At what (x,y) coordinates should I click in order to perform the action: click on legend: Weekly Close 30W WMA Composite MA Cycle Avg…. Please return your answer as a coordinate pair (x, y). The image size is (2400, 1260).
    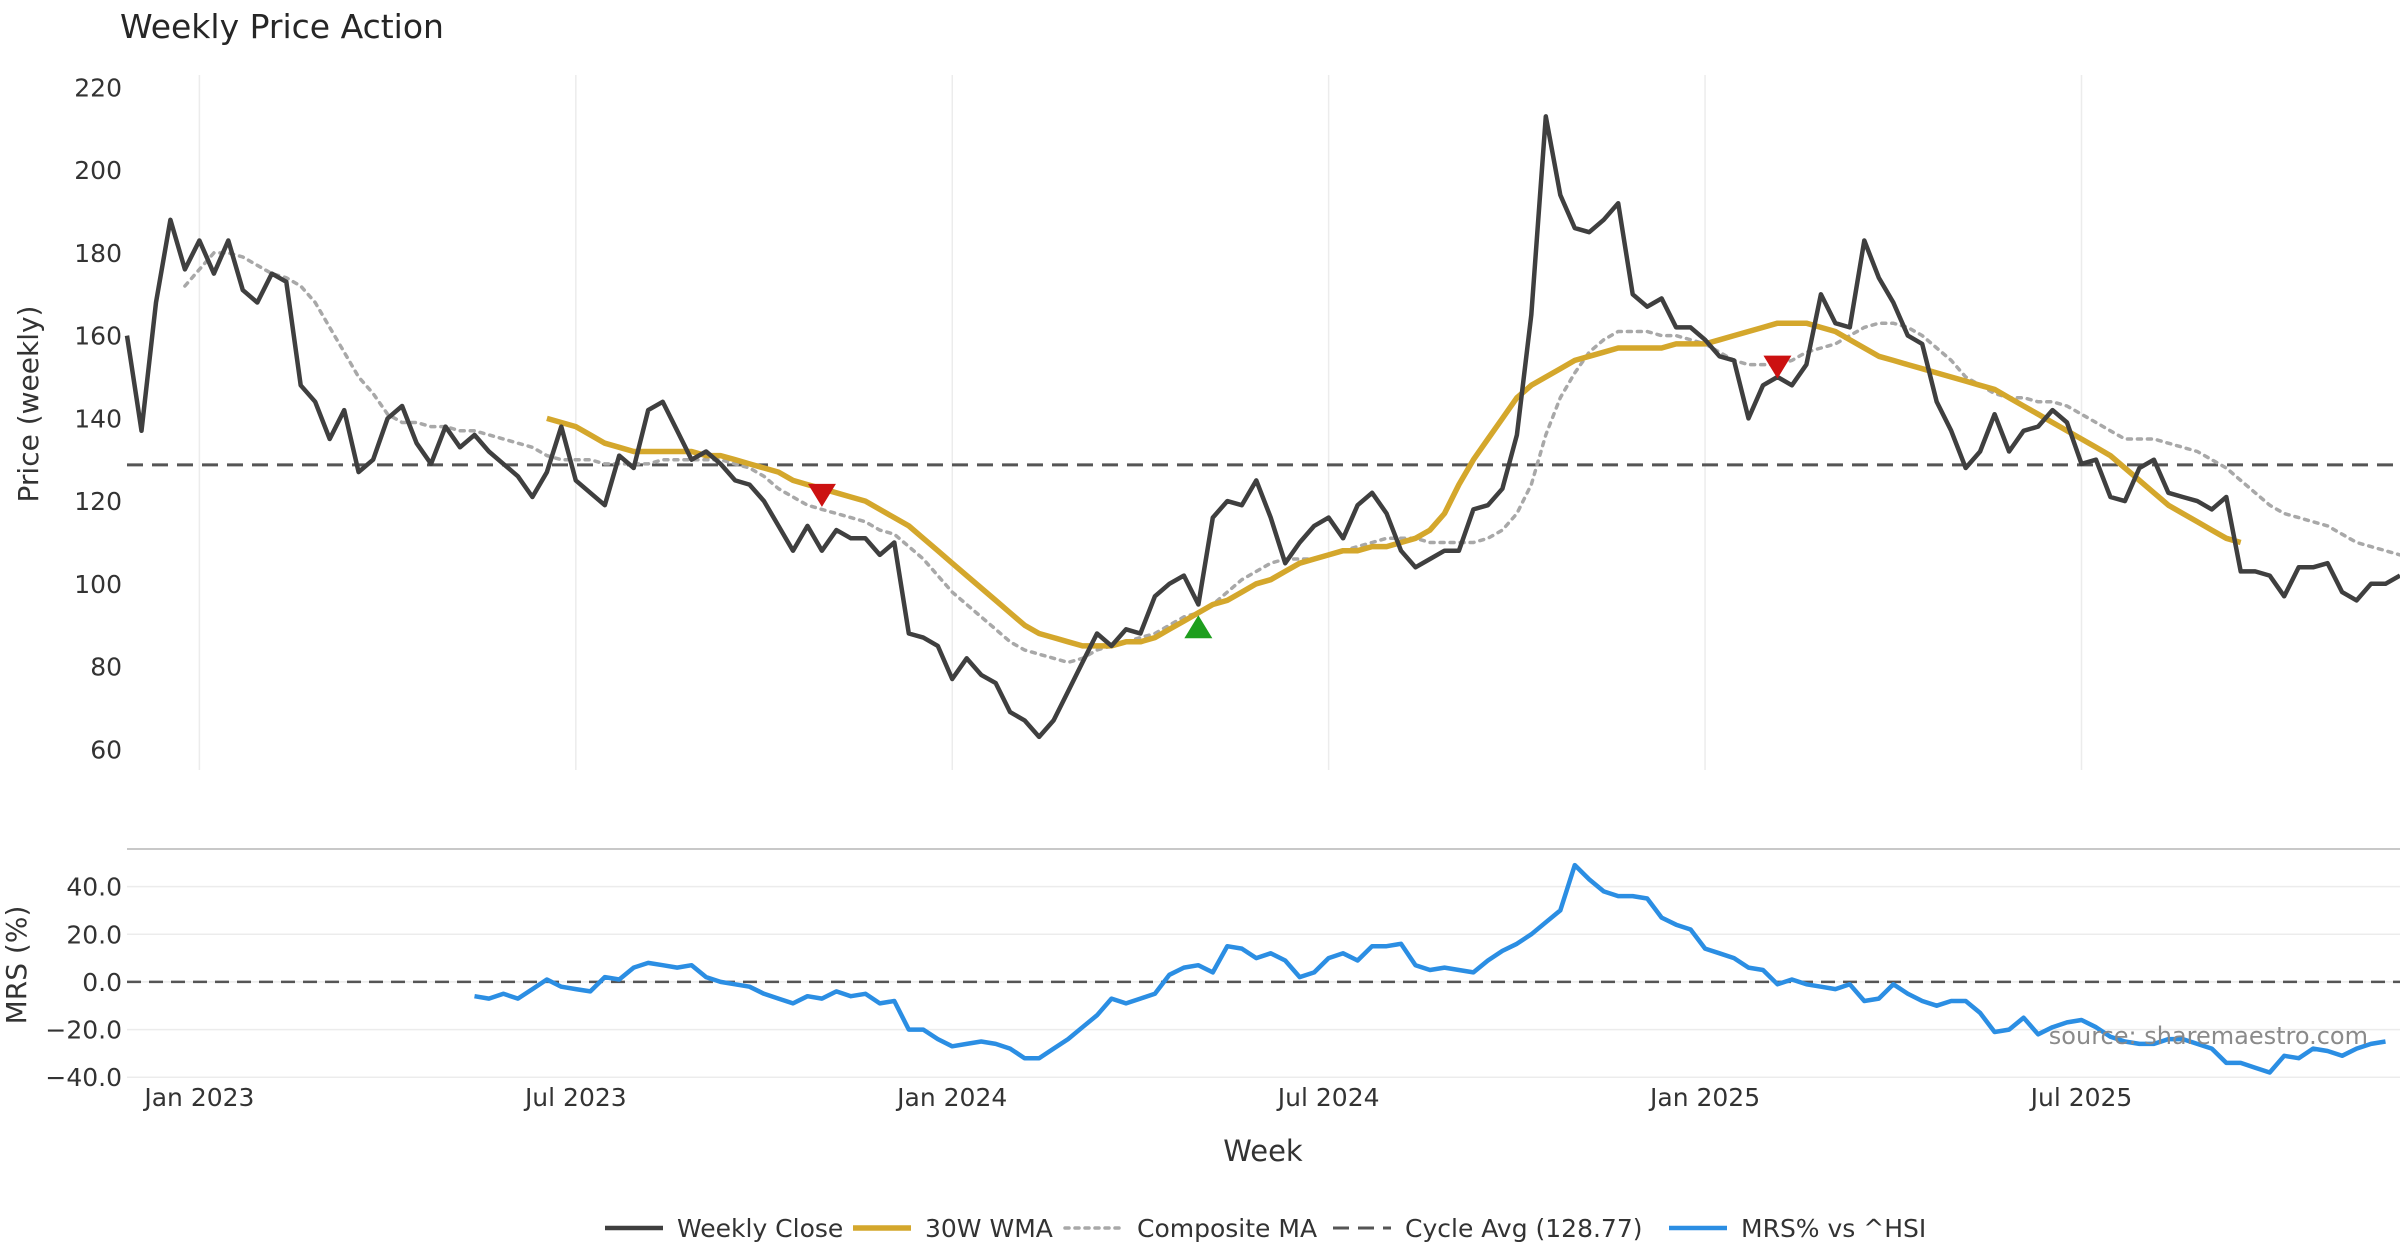
    Looking at the image, I should click on (1265, 1228).